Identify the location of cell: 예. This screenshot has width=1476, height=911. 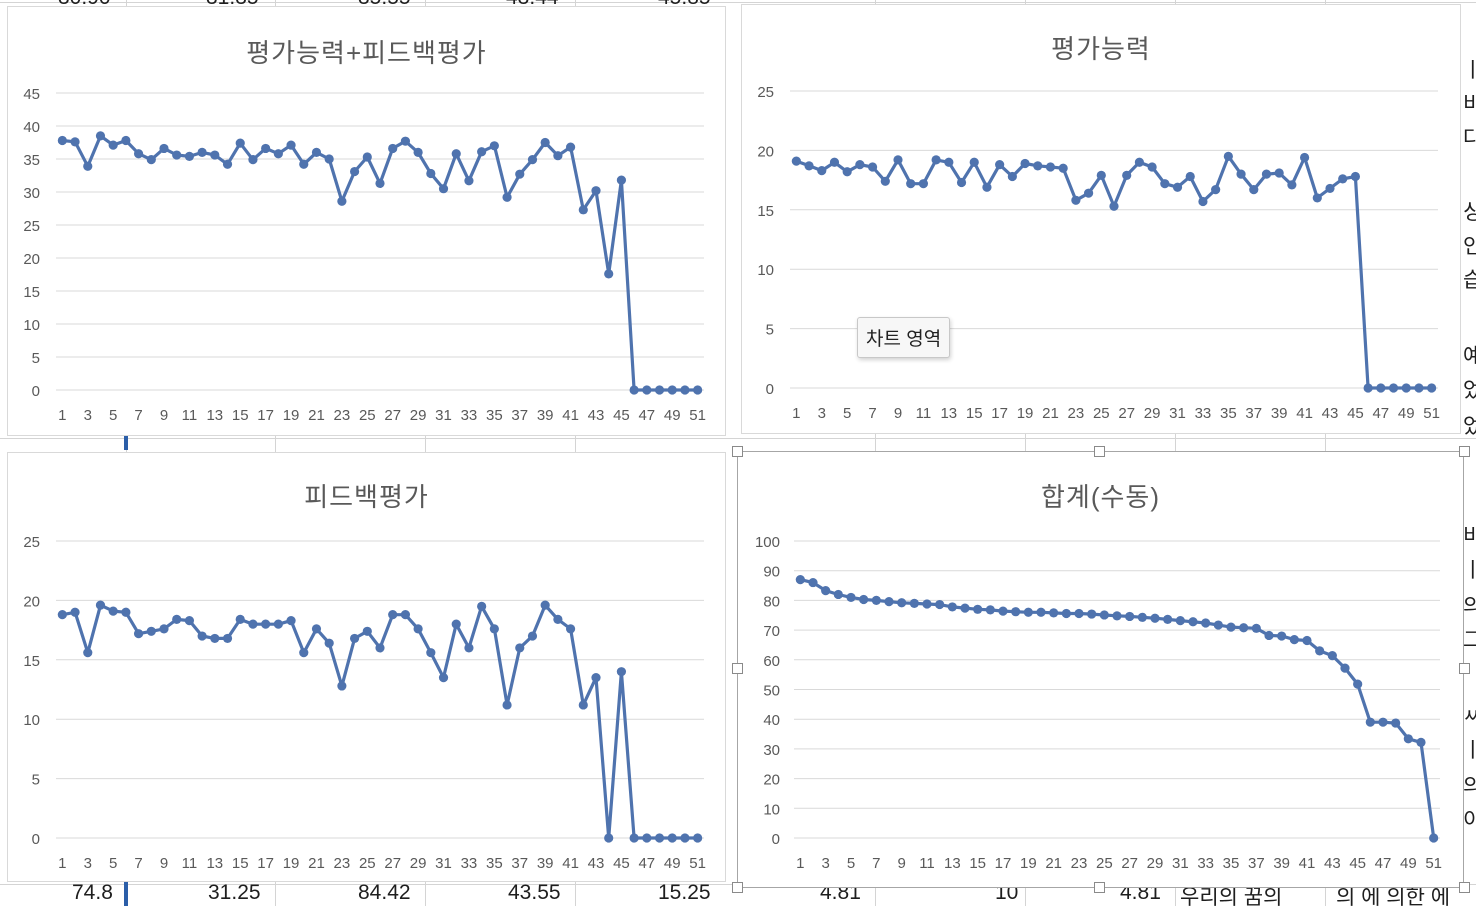
(1469, 356).